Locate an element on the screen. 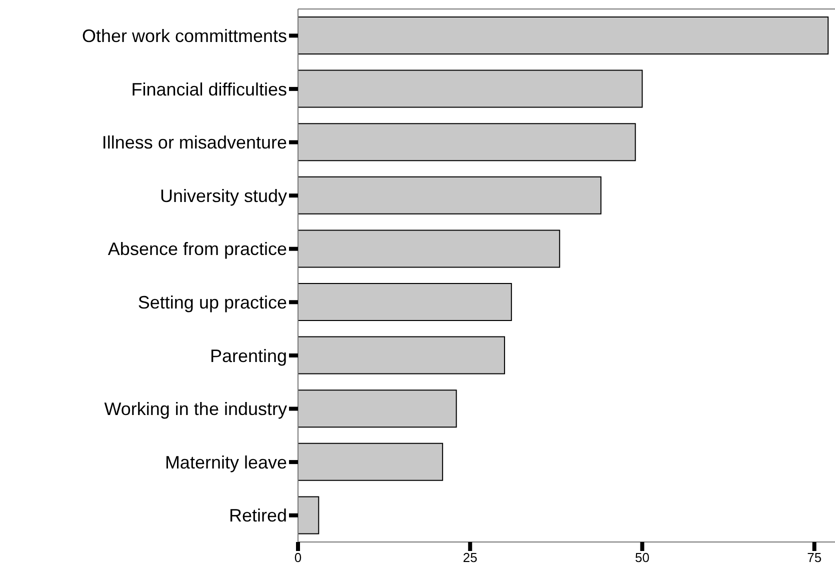  y-tick-label: Parenting is located at coordinates (248, 356).